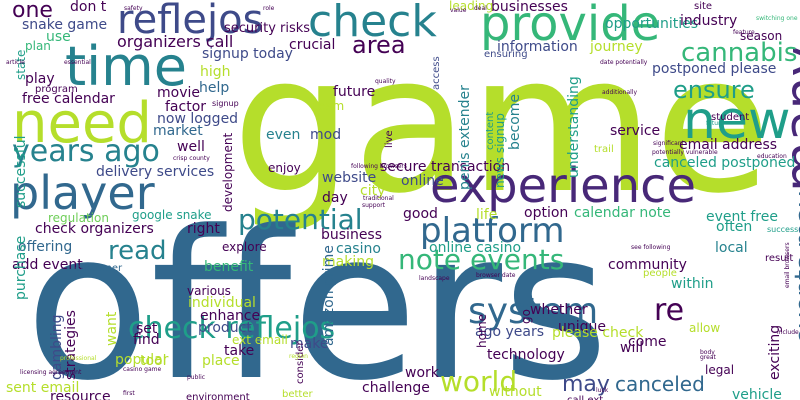  I want to click on word-work: work, so click(422, 373).